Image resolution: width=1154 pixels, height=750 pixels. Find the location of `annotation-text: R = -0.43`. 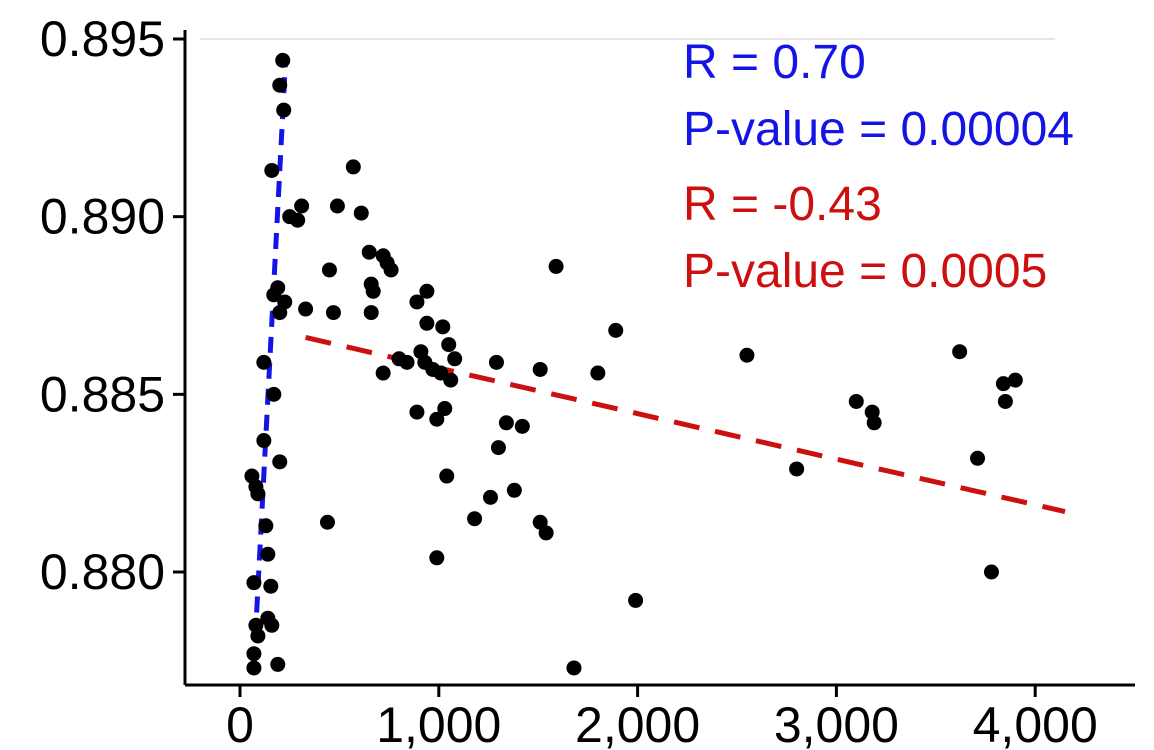

annotation-text: R = -0.43 is located at coordinates (782, 204).